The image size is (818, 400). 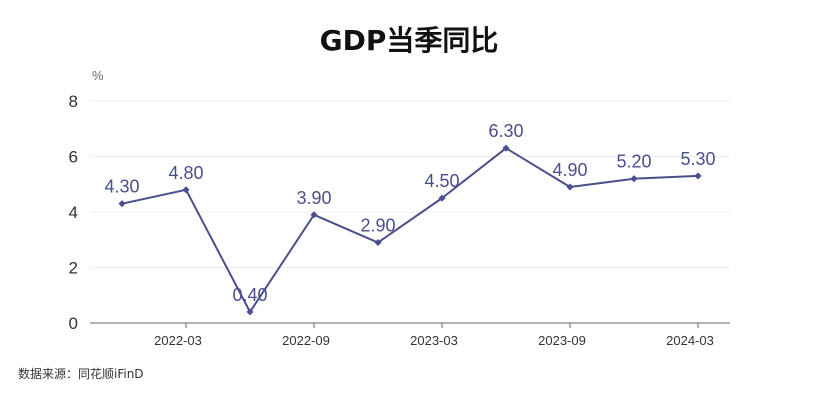 What do you see at coordinates (377, 226) in the screenshot?
I see `data-label: 2.90` at bounding box center [377, 226].